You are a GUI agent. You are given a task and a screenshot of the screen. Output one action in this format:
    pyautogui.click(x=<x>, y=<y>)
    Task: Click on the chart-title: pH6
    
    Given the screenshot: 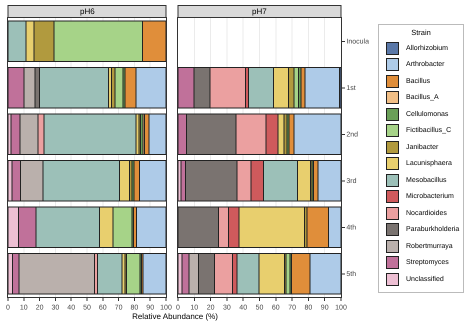 What is the action you would take?
    pyautogui.click(x=88, y=11)
    